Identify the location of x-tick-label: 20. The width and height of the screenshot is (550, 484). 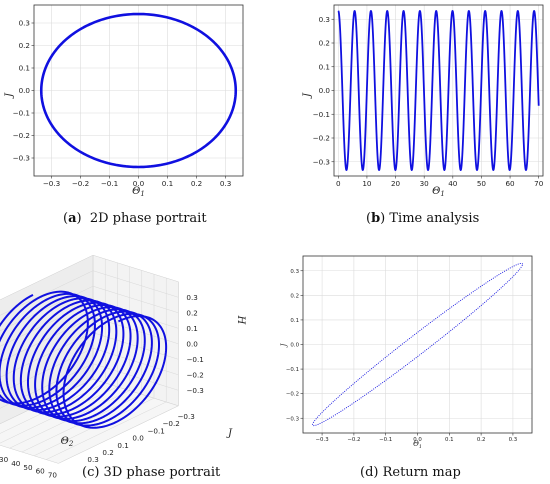
(396, 183).